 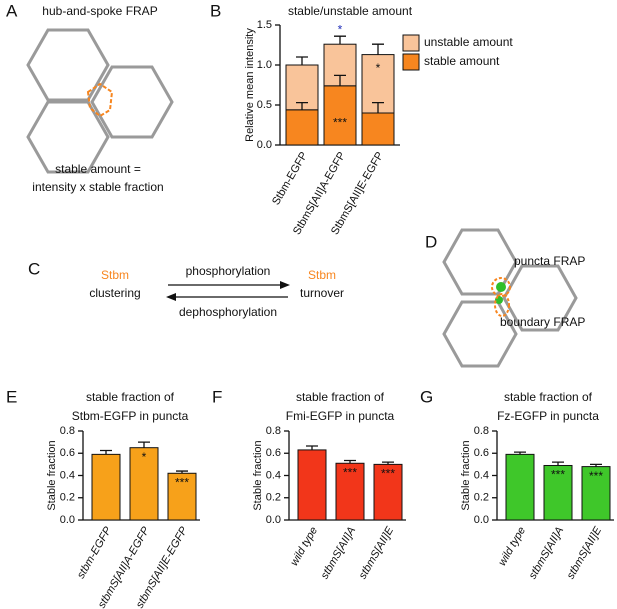 I want to click on caption: stable amount =, so click(x=98, y=169).